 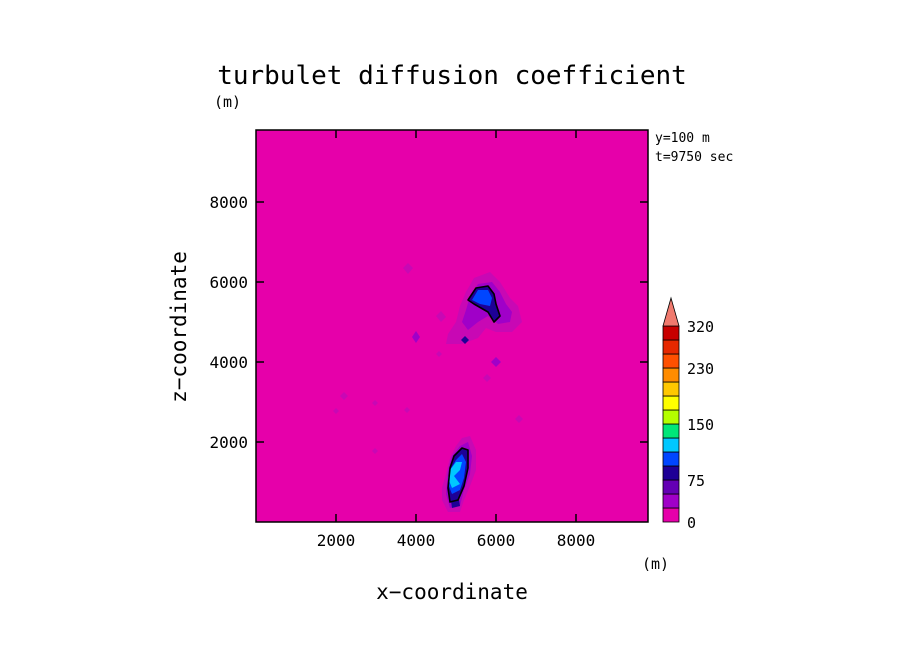 I want to click on y-tick-label: 4000, so click(x=228, y=362).